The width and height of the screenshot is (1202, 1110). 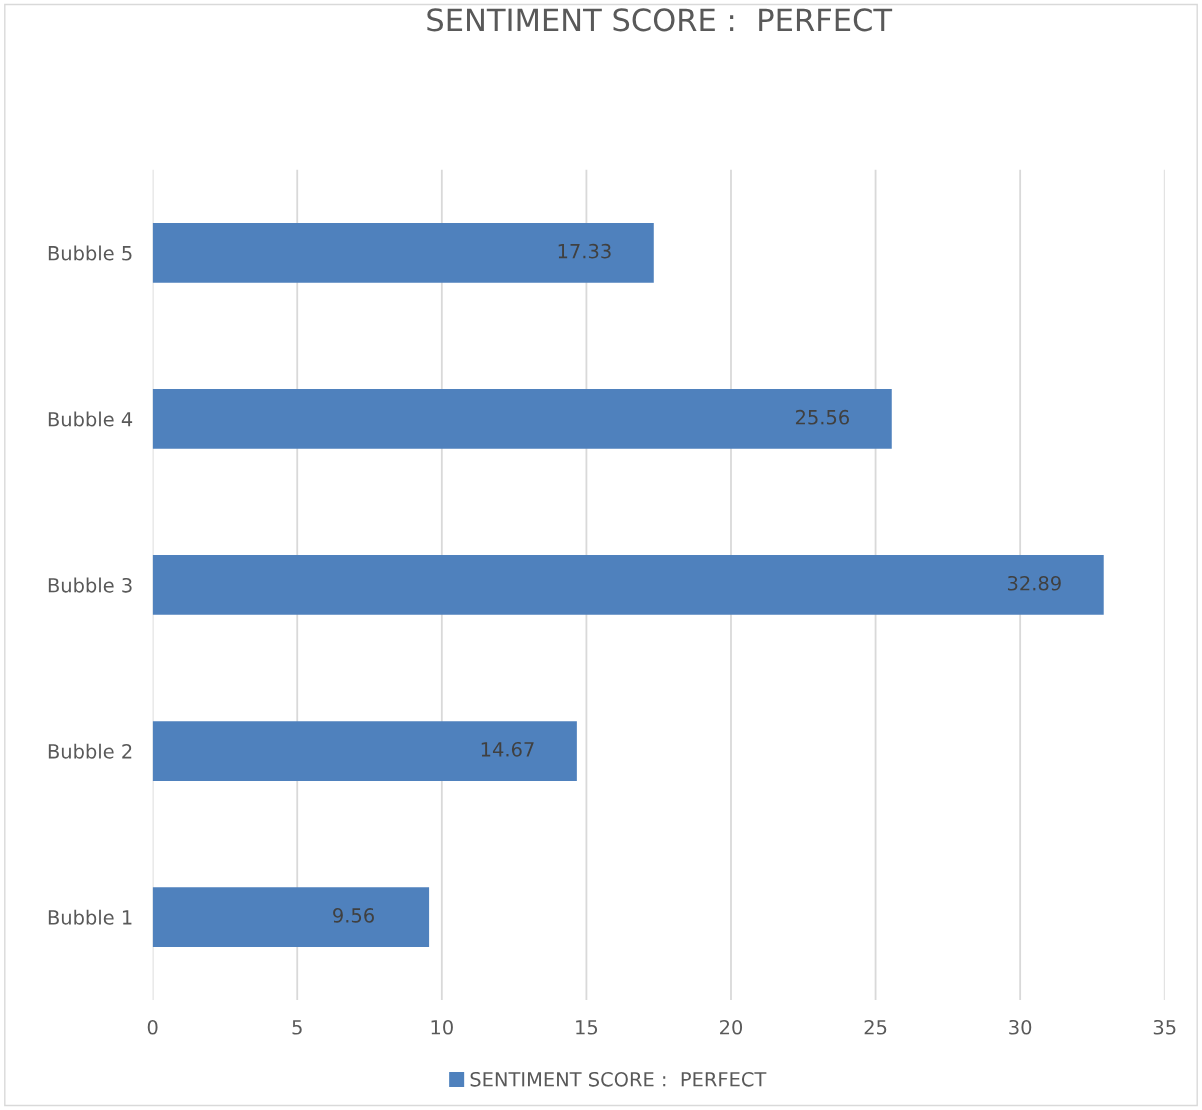 What do you see at coordinates (90, 585) in the screenshot?
I see `y-tick-label: Bubble 3` at bounding box center [90, 585].